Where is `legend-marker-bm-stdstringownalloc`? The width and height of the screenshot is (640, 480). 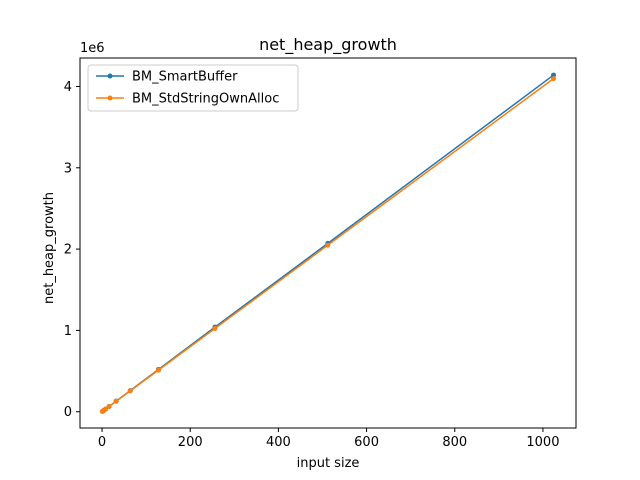 legend-marker-bm-stdstringownalloc is located at coordinates (110, 98).